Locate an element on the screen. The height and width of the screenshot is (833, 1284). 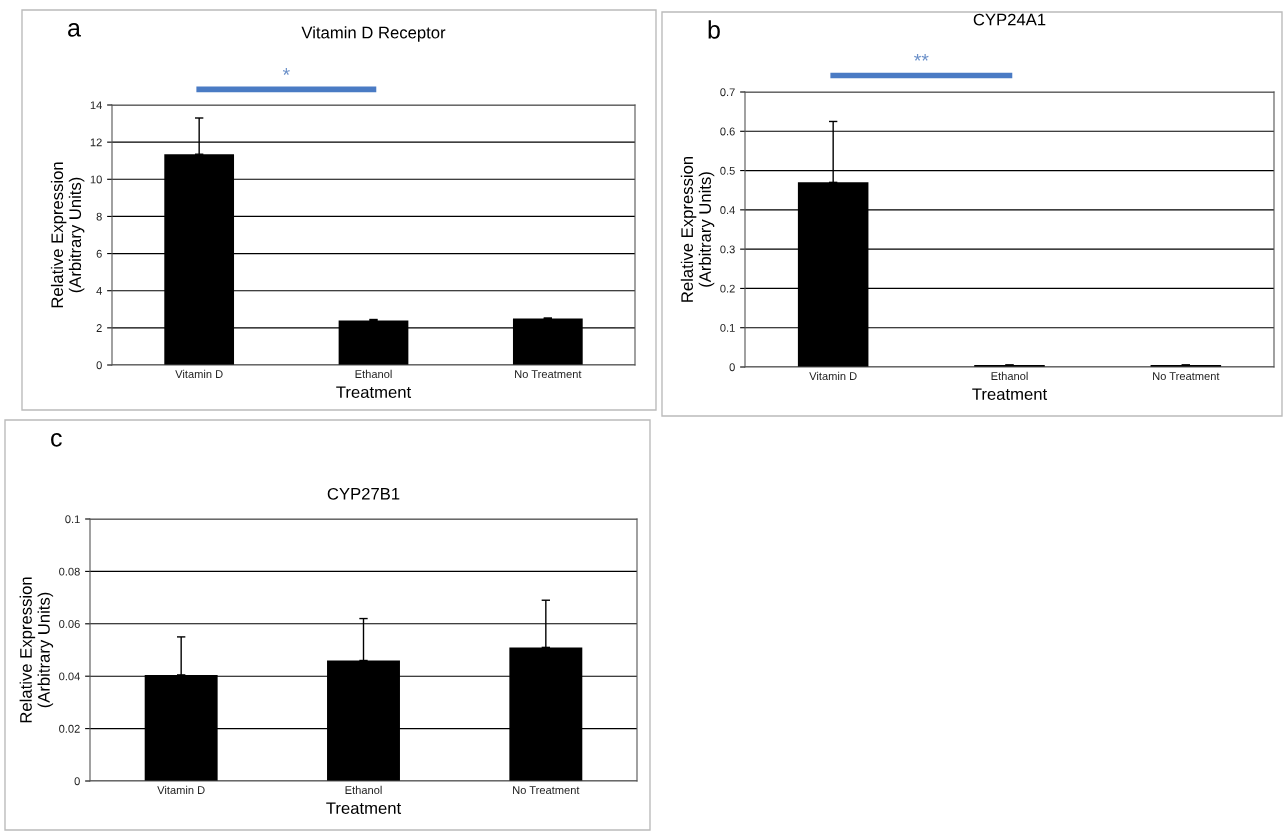
chart-title: CYP27B1 is located at coordinates (363, 493).